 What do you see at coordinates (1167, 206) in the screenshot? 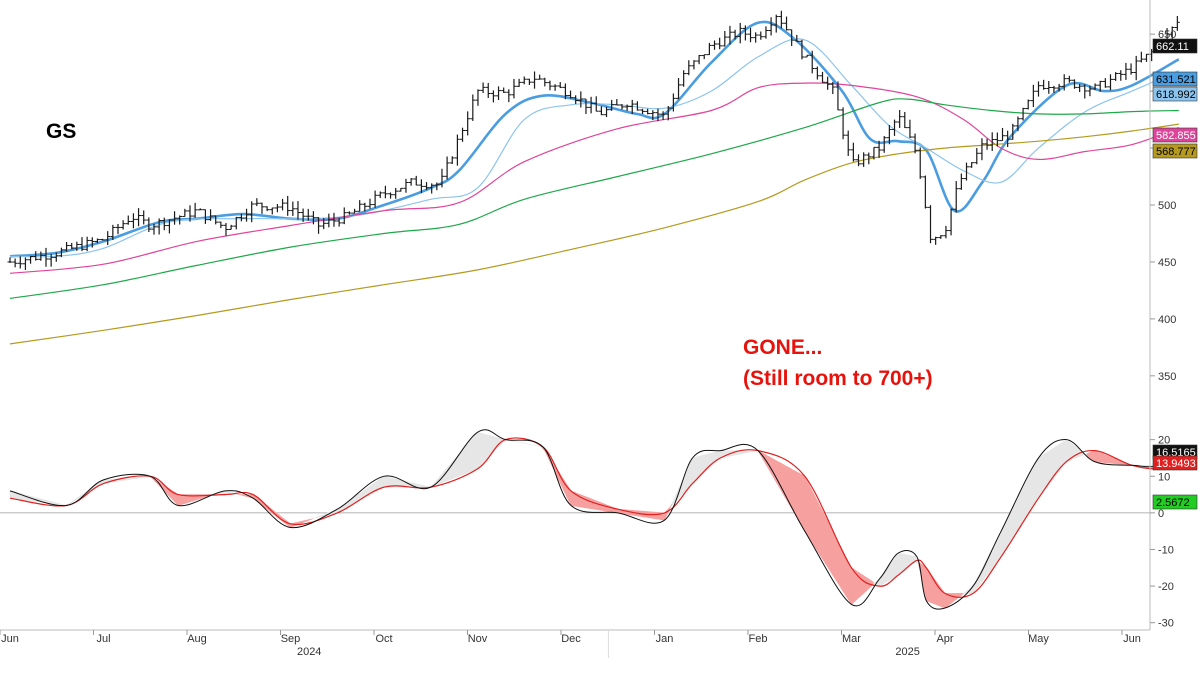
I see `price-y-tick-label: 500` at bounding box center [1167, 206].